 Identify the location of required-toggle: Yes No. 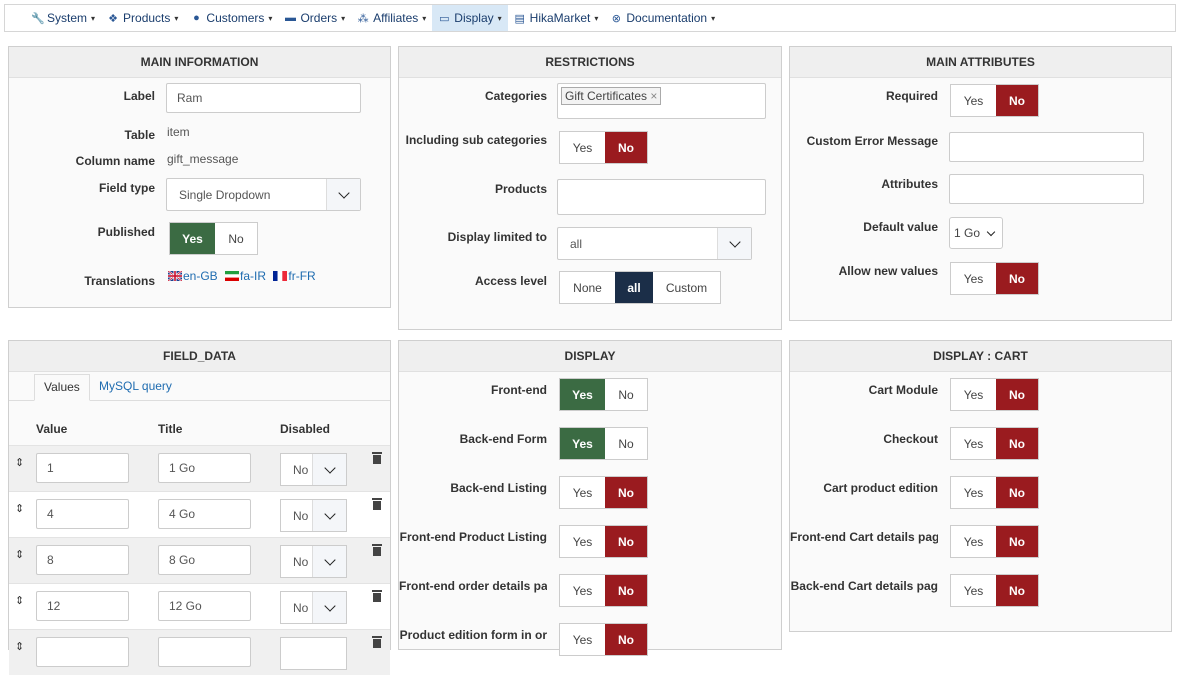
(994, 100).